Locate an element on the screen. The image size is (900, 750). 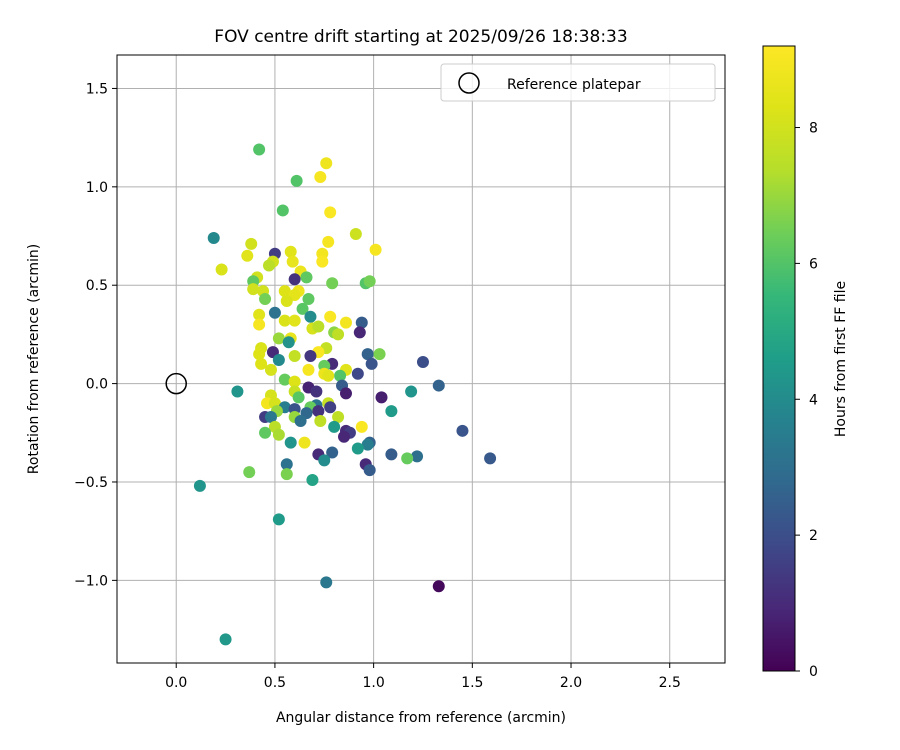
y-tick-label: −1.0 is located at coordinates (91, 581).